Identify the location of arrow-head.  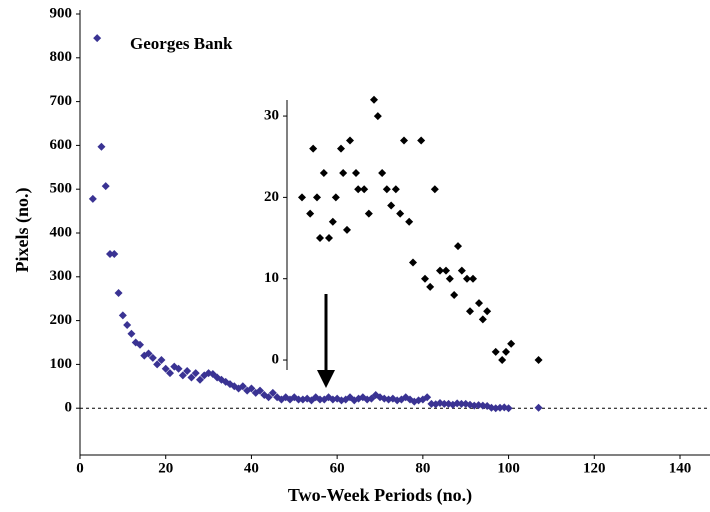
(326, 379).